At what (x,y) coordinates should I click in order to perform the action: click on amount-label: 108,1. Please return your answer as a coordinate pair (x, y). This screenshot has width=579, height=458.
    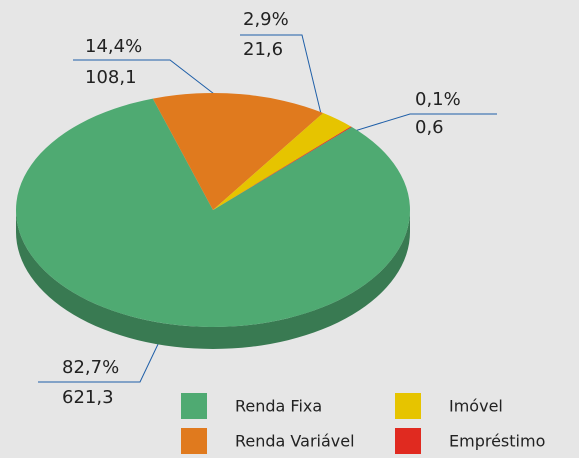
    Looking at the image, I should click on (111, 77).